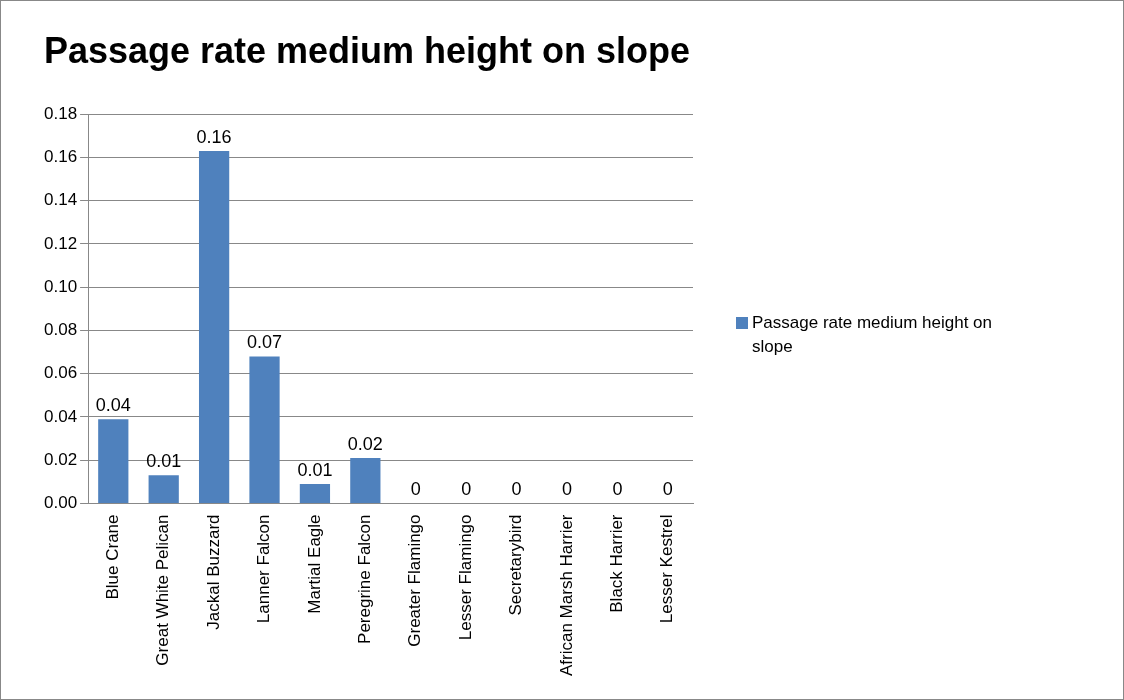 This screenshot has height=700, width=1124. I want to click on x-tick-label: Great White Pelican, so click(163, 590).